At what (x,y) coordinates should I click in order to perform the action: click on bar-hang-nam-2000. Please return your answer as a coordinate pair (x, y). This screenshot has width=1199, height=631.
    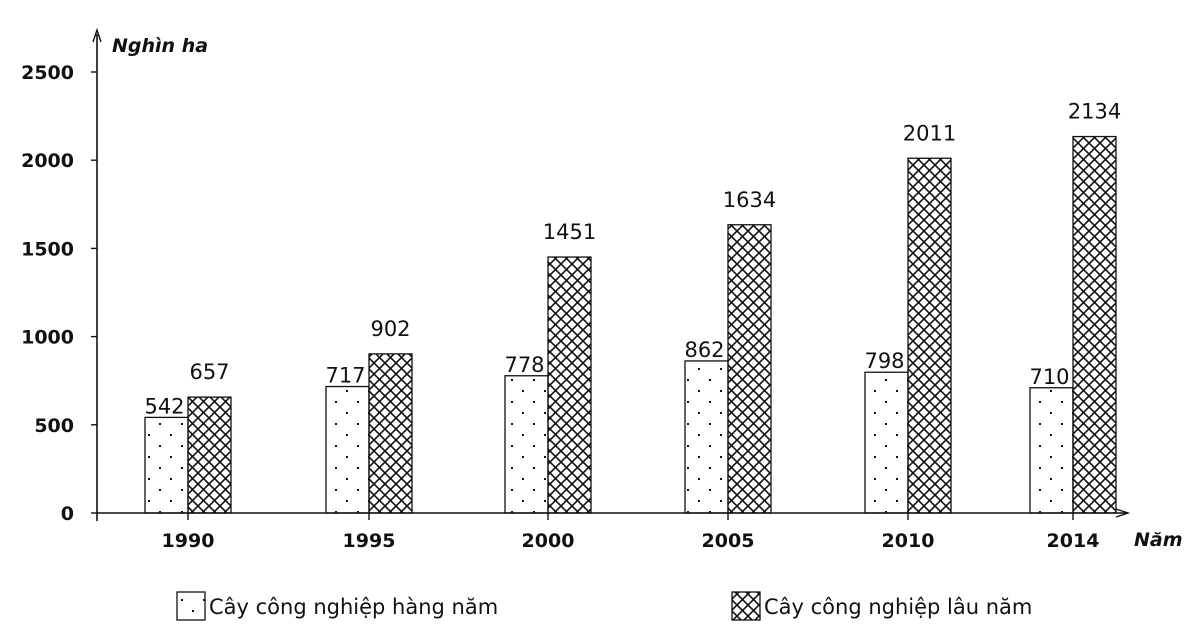
    Looking at the image, I should click on (526, 444).